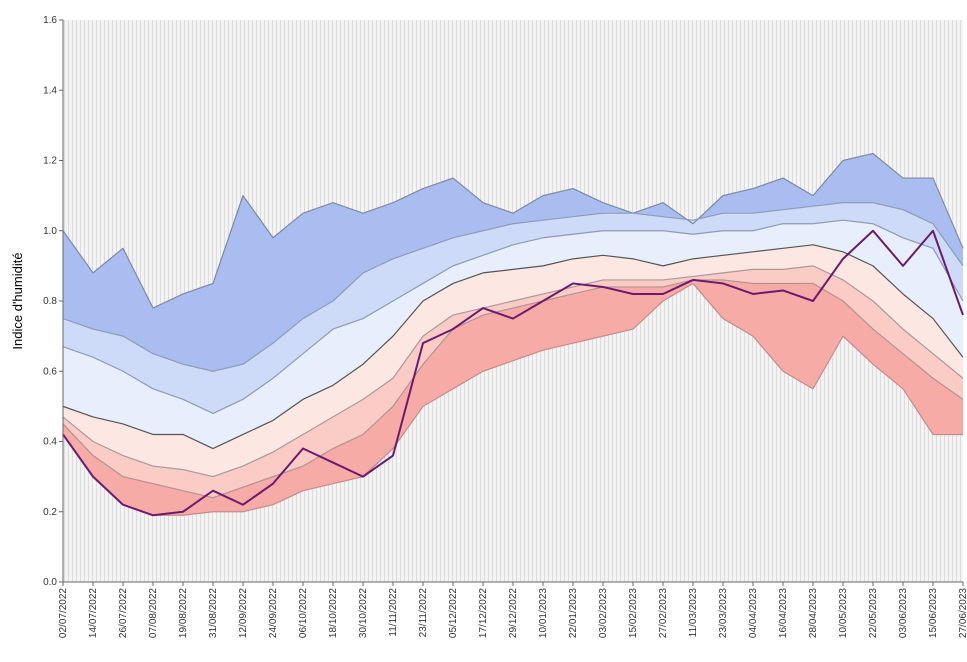  I want to click on y-tick-label: 1.4, so click(50, 90).